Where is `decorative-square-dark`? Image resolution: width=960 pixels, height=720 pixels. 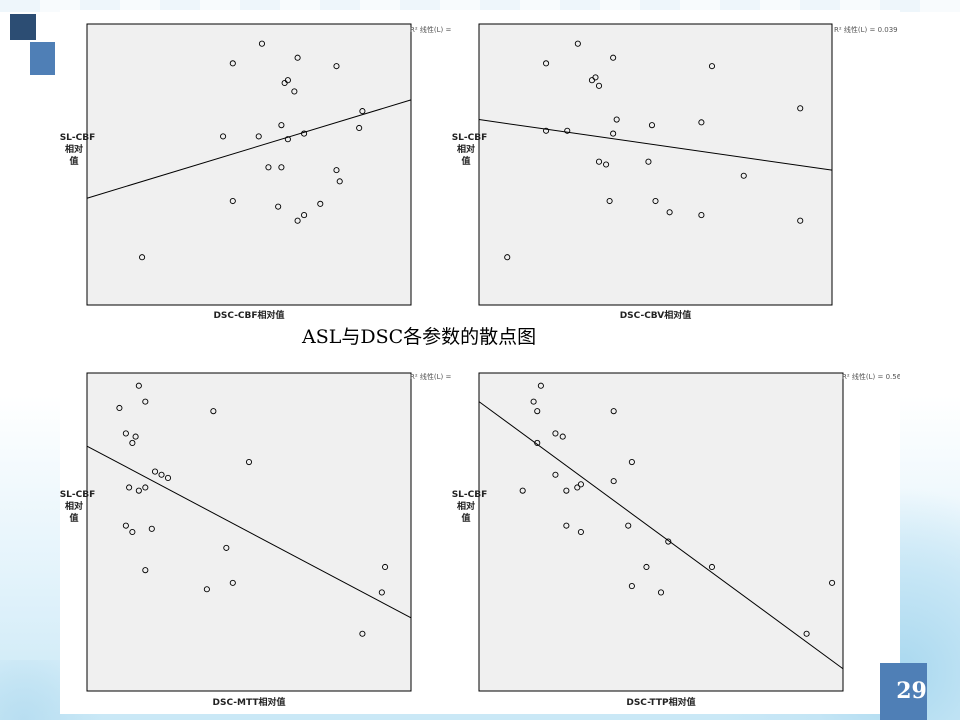
decorative-square-dark is located at coordinates (23, 27).